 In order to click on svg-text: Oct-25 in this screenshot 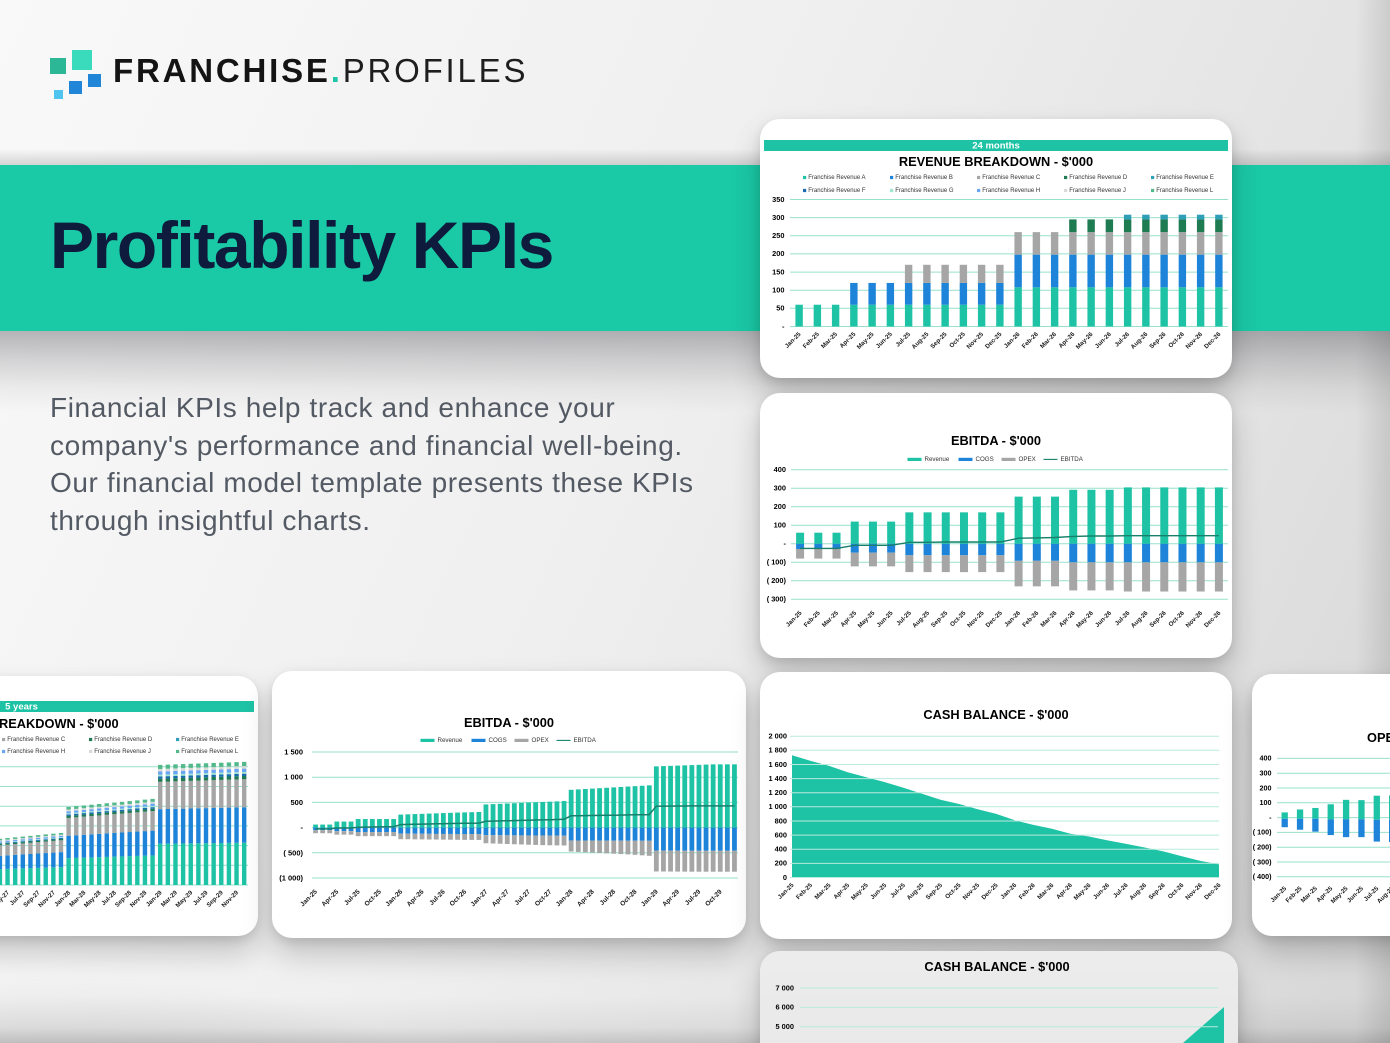, I will do `click(957, 340)`.